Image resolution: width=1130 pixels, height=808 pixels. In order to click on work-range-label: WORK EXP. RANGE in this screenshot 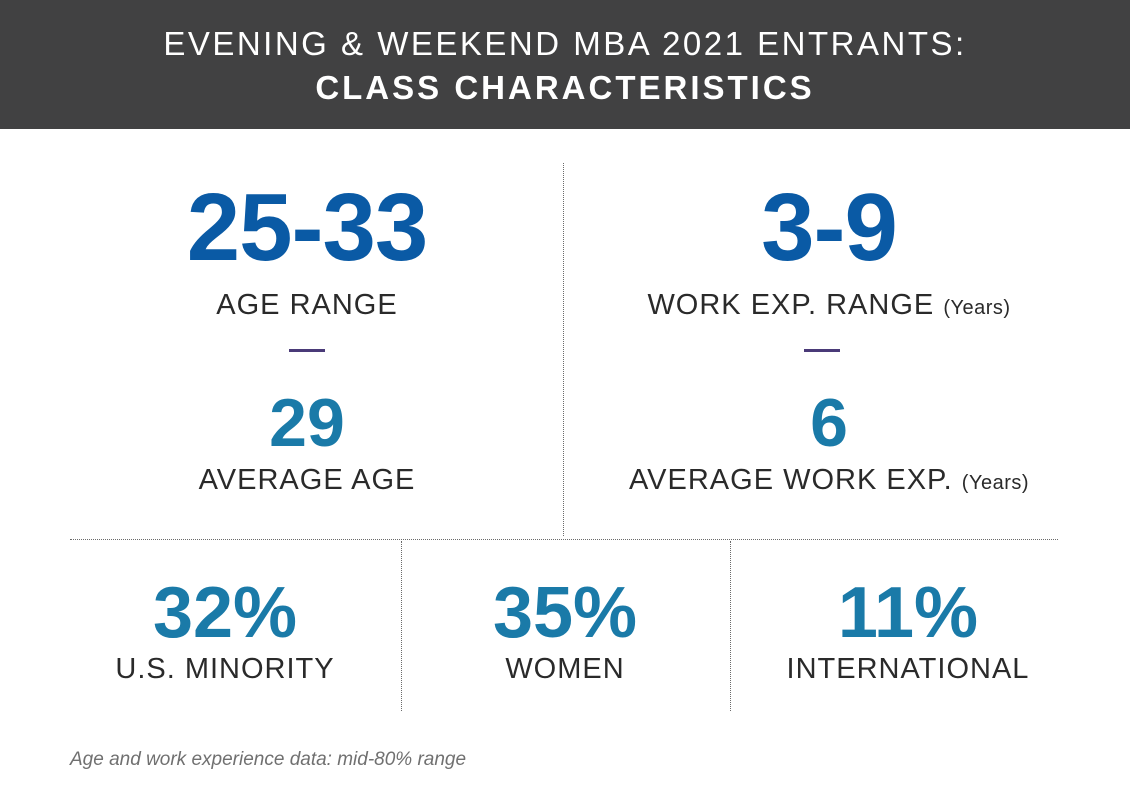, I will do `click(791, 305)`.